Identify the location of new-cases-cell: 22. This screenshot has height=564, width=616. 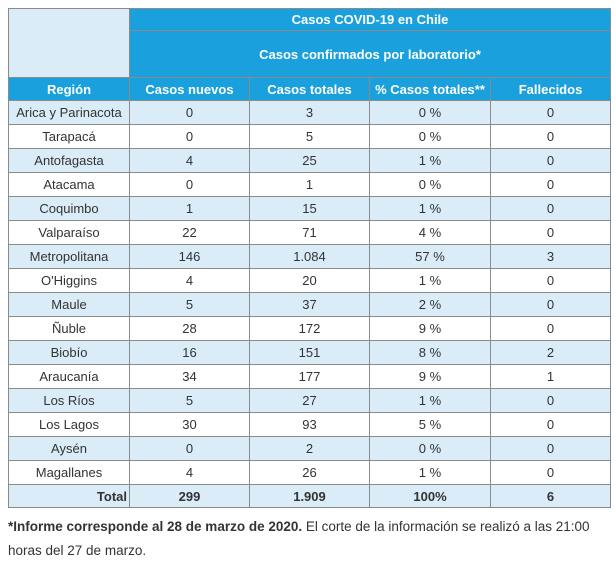
(189, 232).